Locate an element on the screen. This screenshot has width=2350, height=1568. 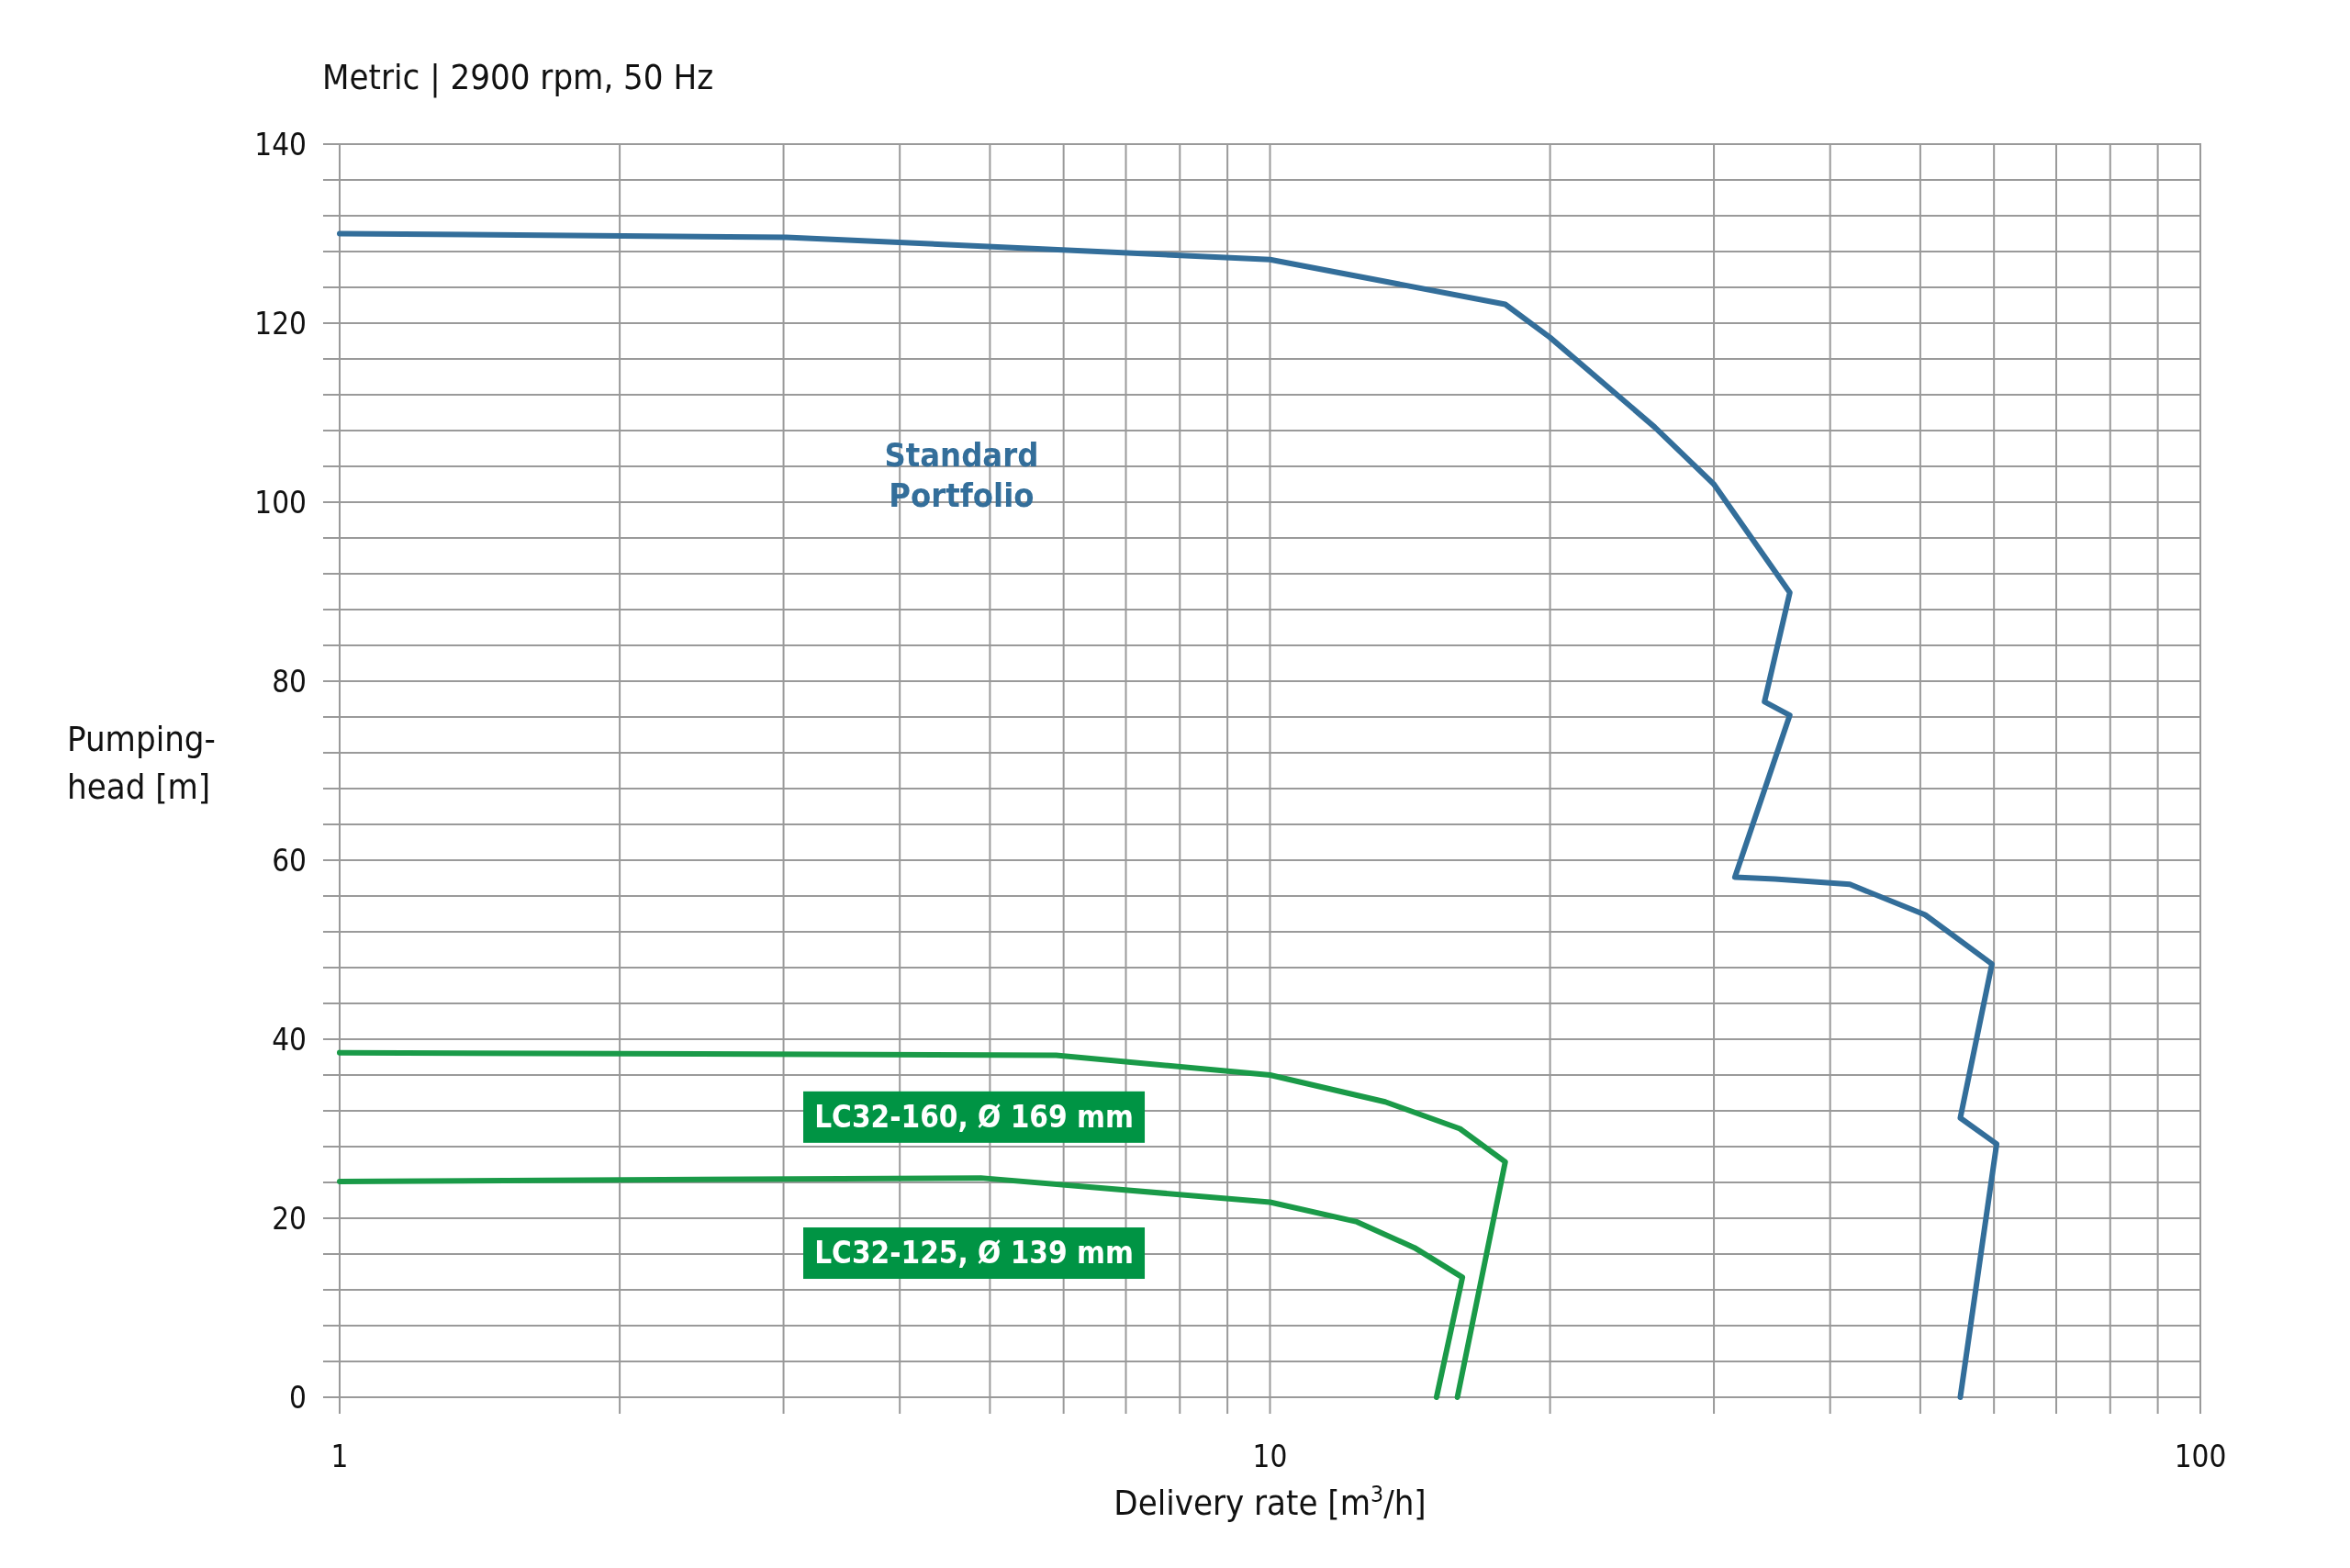
y-tick-label: 100 is located at coordinates (280, 503).